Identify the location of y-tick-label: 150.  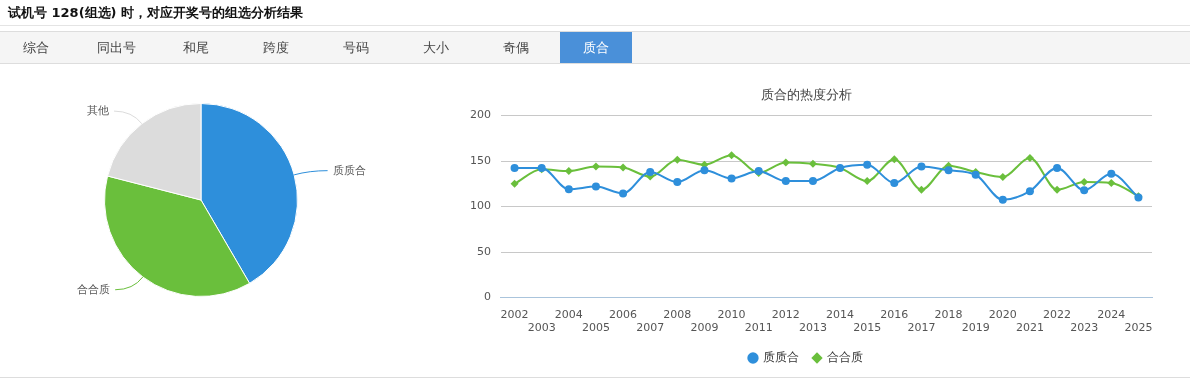
(480, 160).